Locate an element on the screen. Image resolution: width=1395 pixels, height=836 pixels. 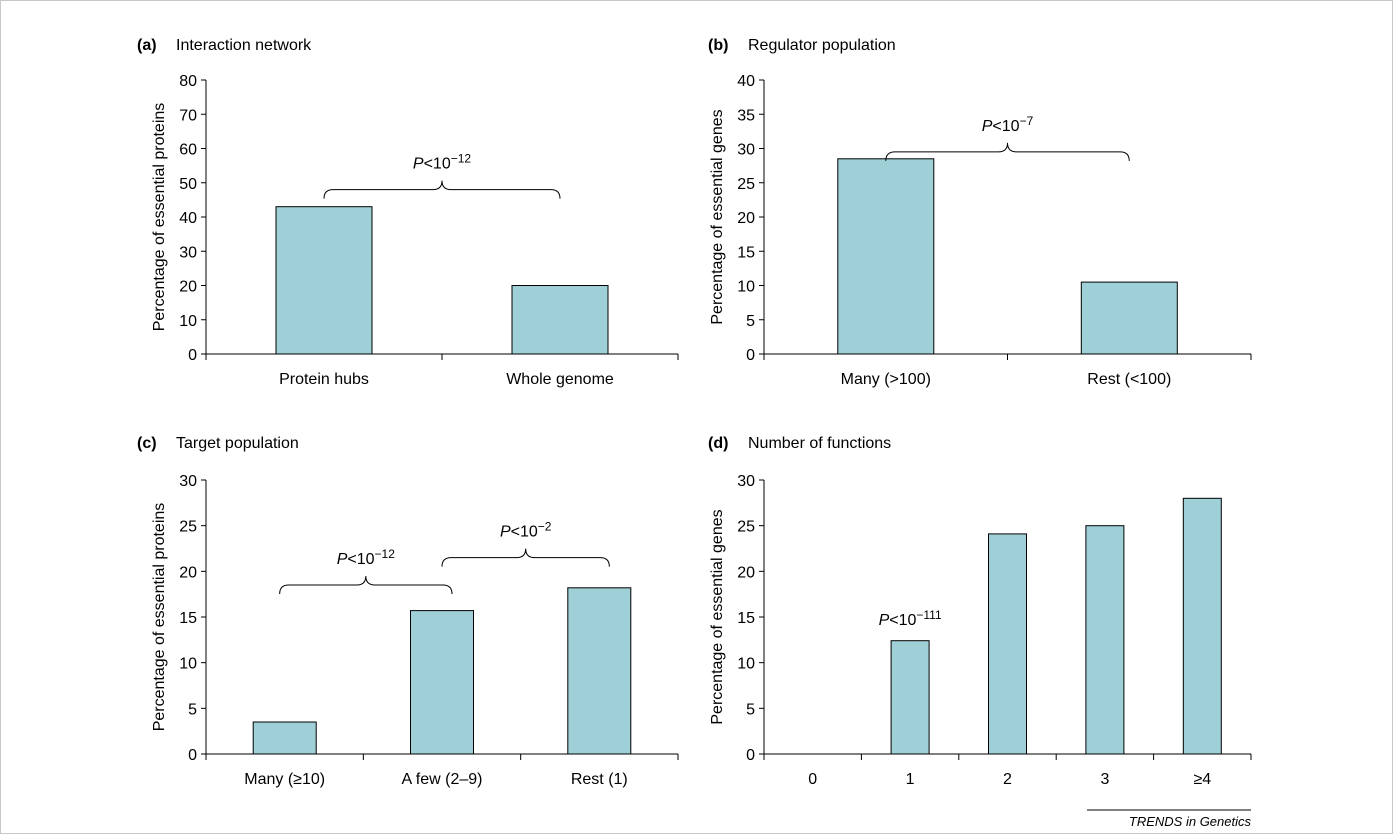
panel-c-title: Target population is located at coordinates (237, 443).